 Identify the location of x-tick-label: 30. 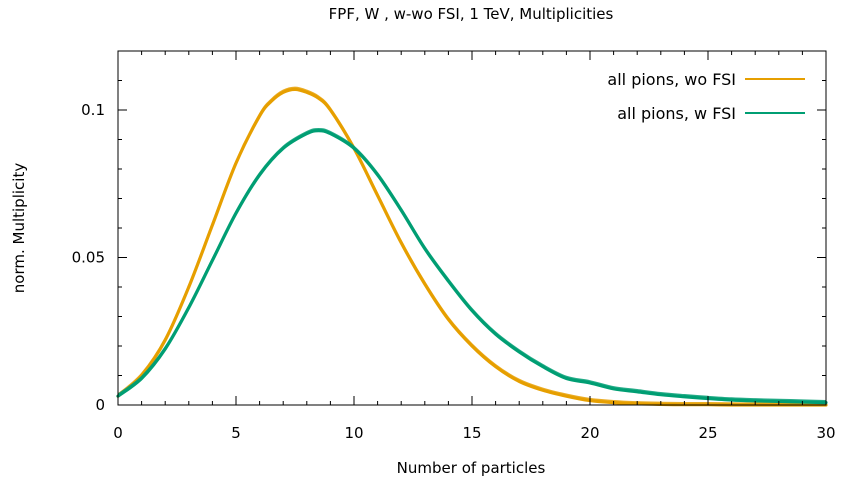
(825, 433).